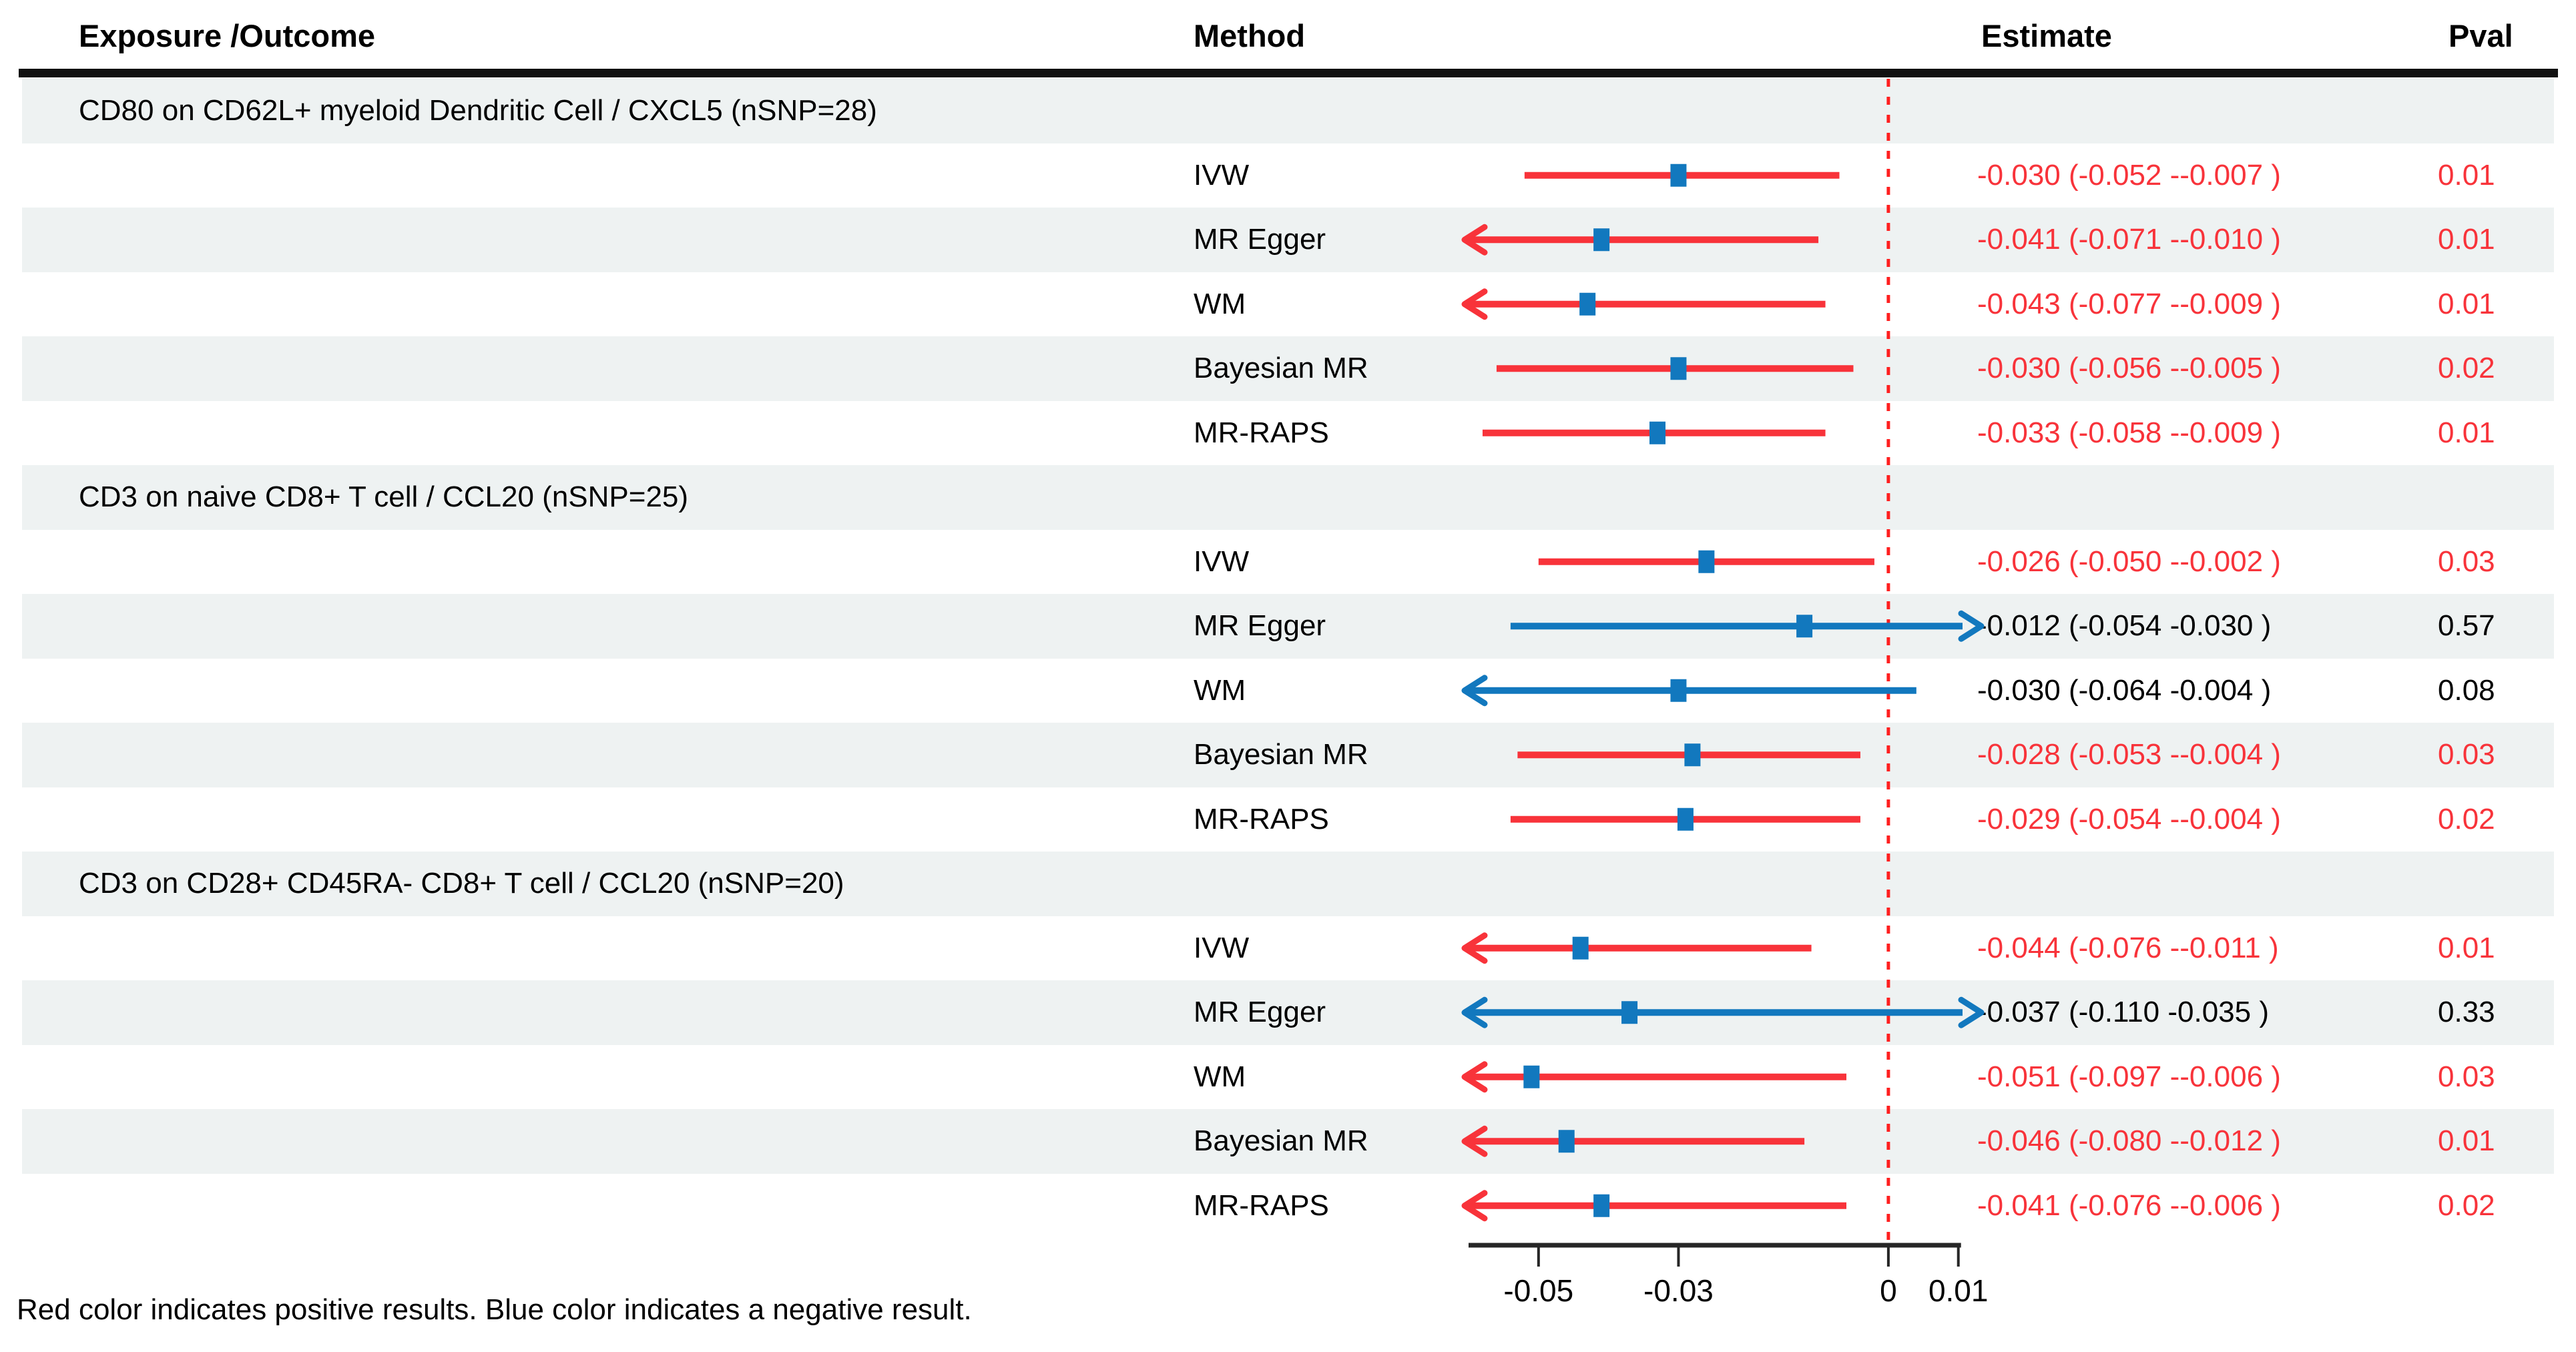 The height and width of the screenshot is (1352, 2576). What do you see at coordinates (227, 35) in the screenshot?
I see `column-header-exposure-outcome: Exposure /Outcome` at bounding box center [227, 35].